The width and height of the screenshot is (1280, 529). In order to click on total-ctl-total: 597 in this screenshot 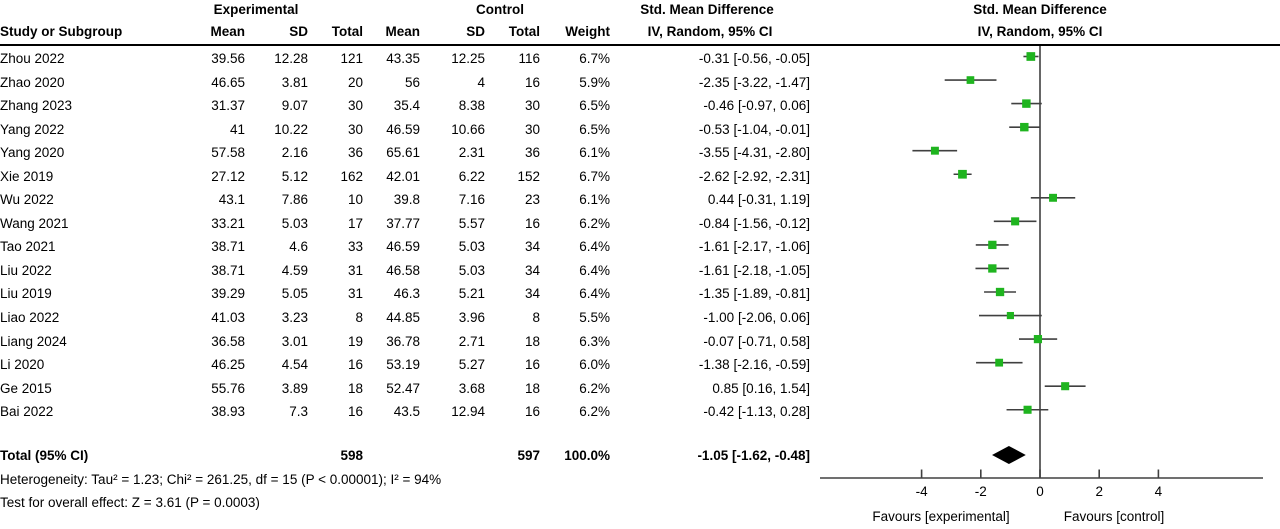, I will do `click(528, 455)`.